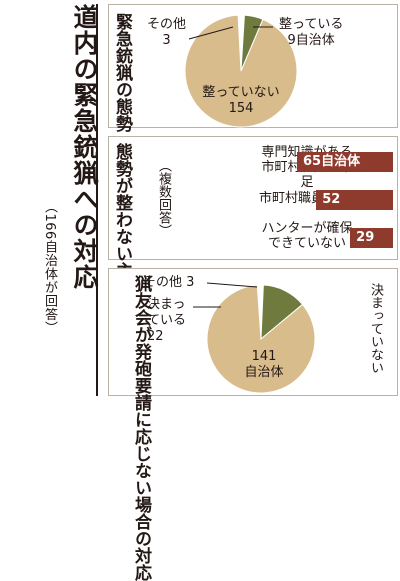  Describe the element at coordinates (49, 267) in the screenshot. I see `respondent-note: （166自治体が回答）` at that location.